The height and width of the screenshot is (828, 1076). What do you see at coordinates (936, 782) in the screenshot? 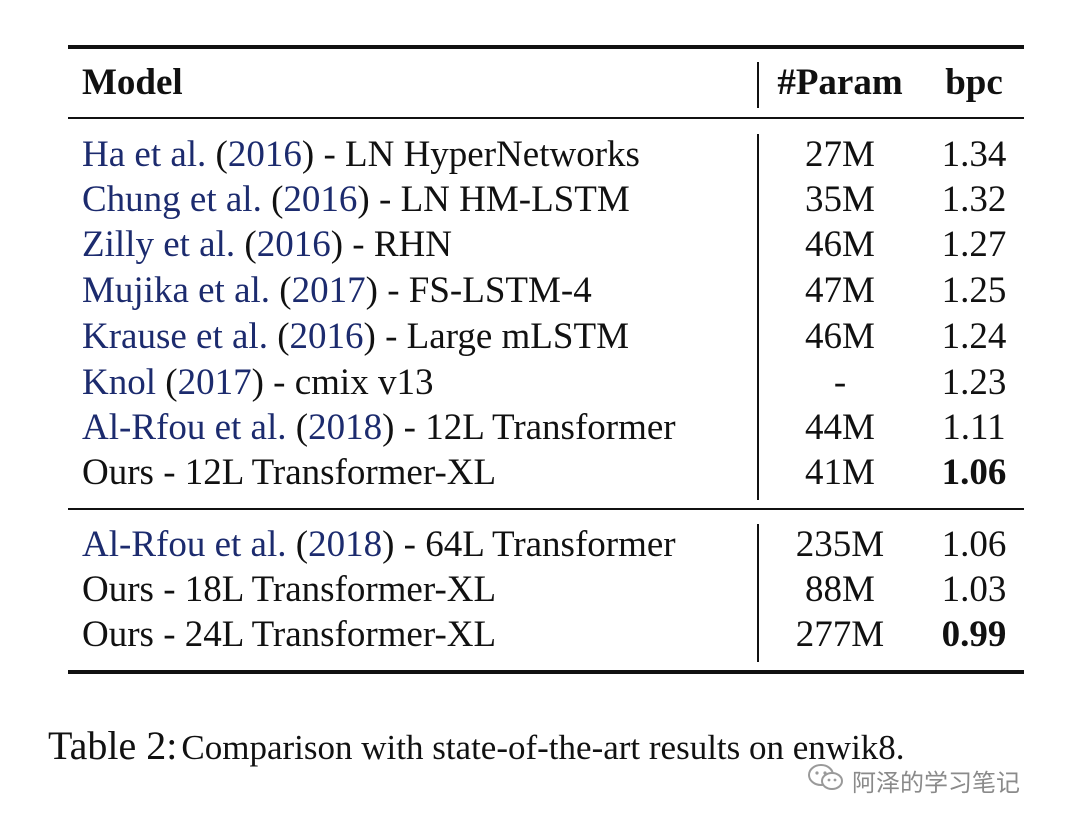
I see `watermark-text: 阿泽的学习笔记` at bounding box center [936, 782].